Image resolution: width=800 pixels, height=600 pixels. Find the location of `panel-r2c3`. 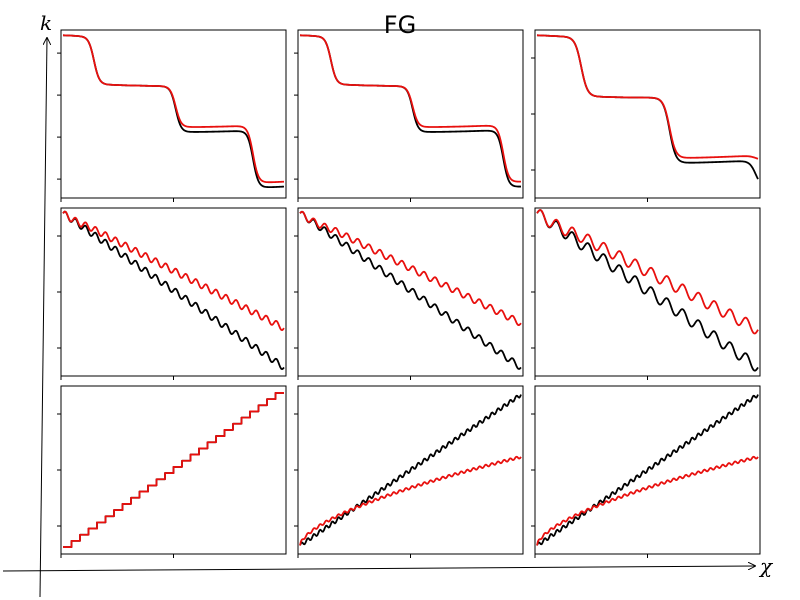

panel-r2c3 is located at coordinates (646, 293).